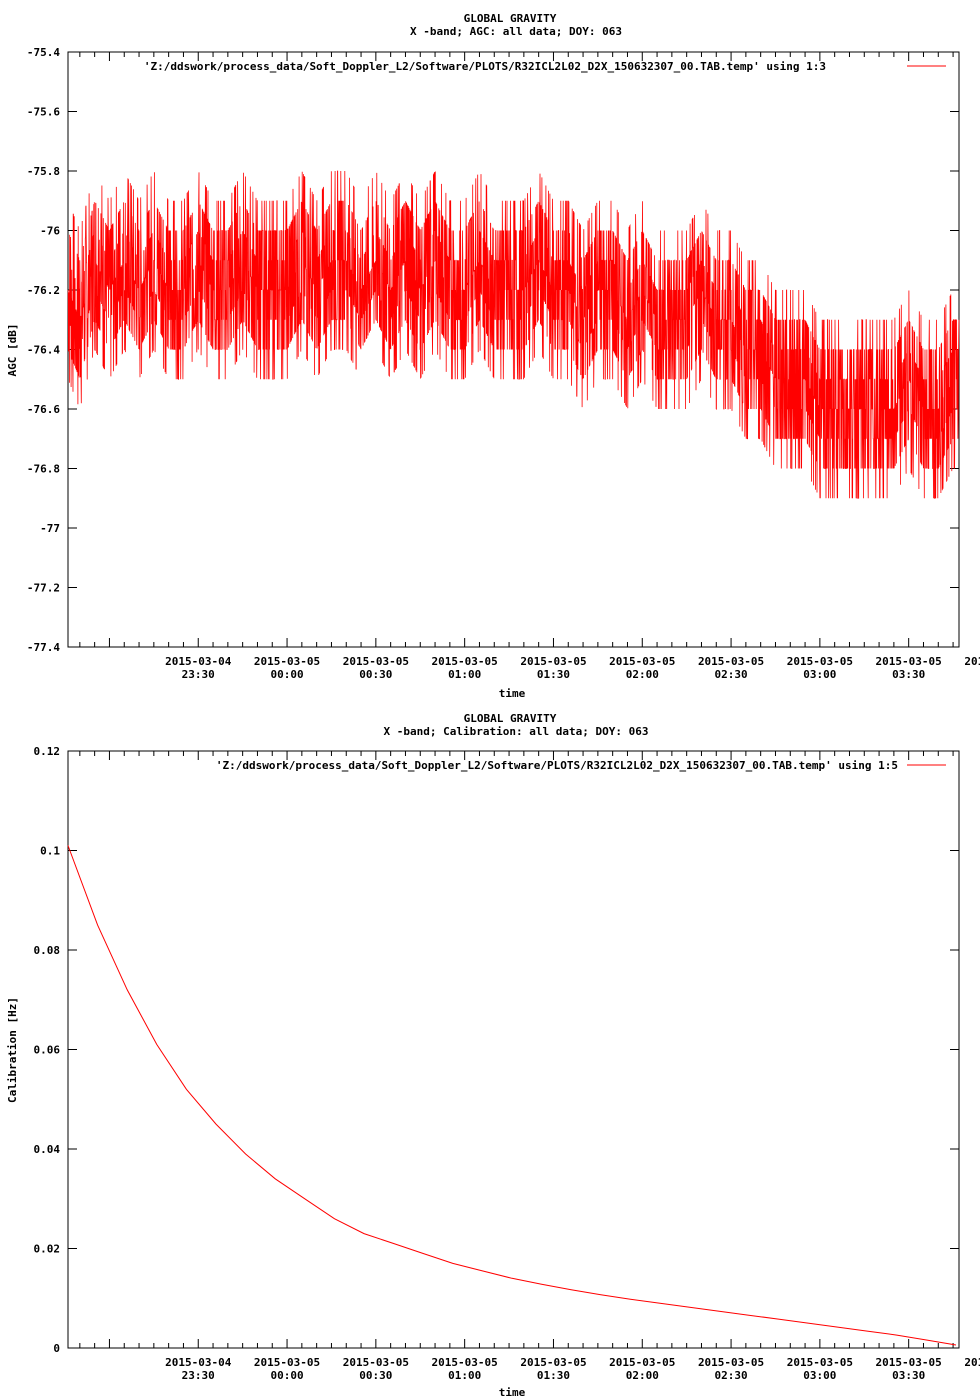  What do you see at coordinates (50, 231) in the screenshot?
I see `y-tick-label: -76` at bounding box center [50, 231].